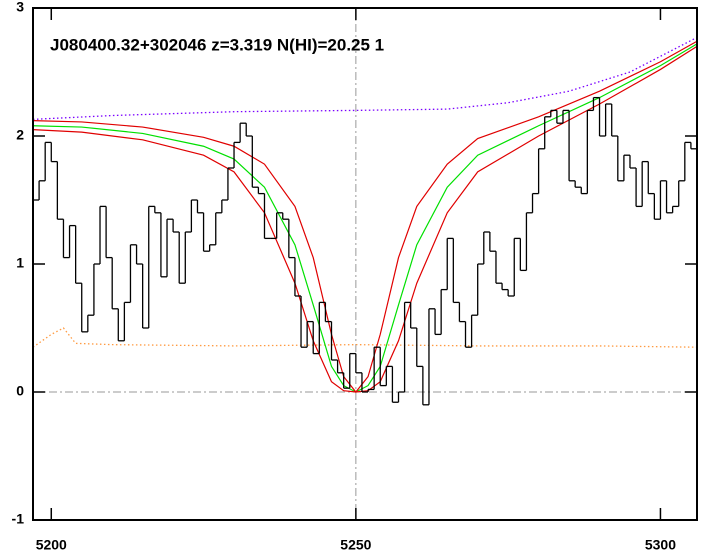 The image size is (704, 556). Describe the element at coordinates (20, 7) in the screenshot. I see `y-tick-label: 3` at that location.